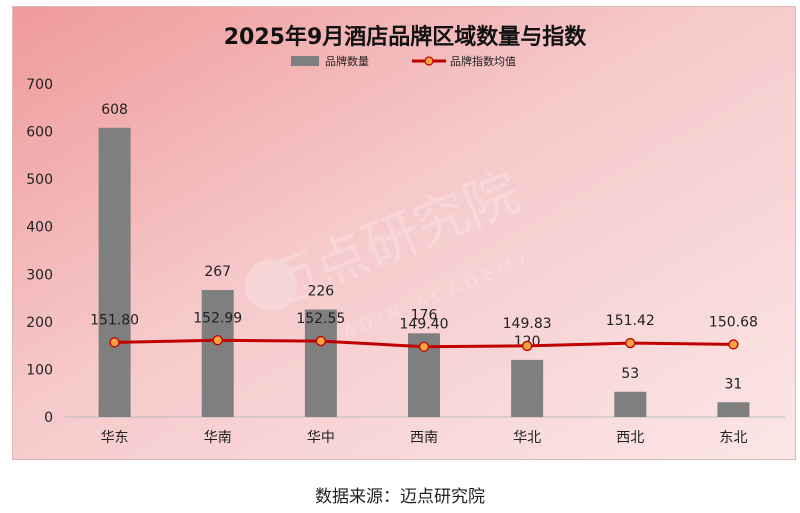  I want to click on x-axis-labels: 华东 华南 华中 西南 华北 西北 东北, so click(424, 438).